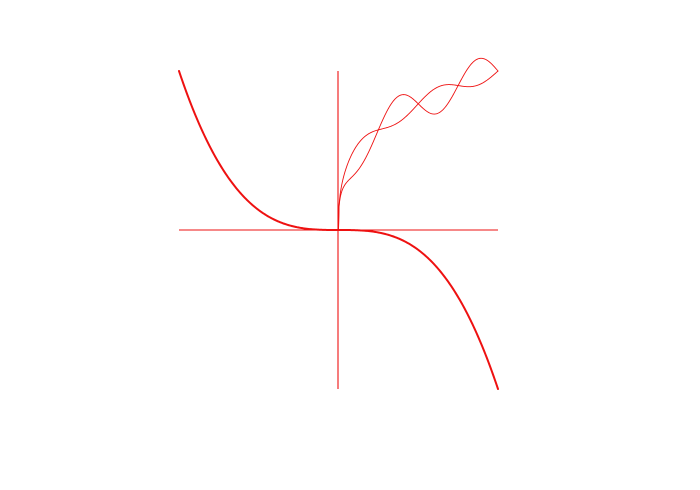 This screenshot has height=490, width=700. I want to click on curve-cube-root-wave-lower, so click(418, 144).